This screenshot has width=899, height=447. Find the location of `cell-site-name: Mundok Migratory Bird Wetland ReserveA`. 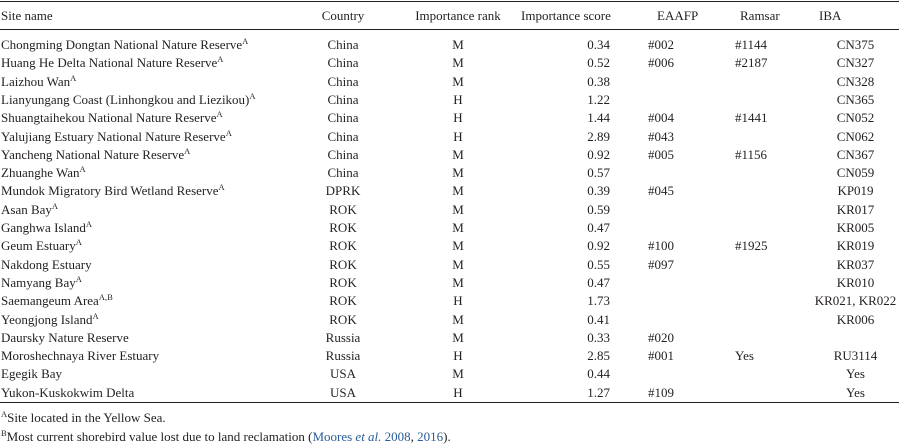

cell-site-name: Mundok Migratory Bird Wetland ReserveA is located at coordinates (113, 190).